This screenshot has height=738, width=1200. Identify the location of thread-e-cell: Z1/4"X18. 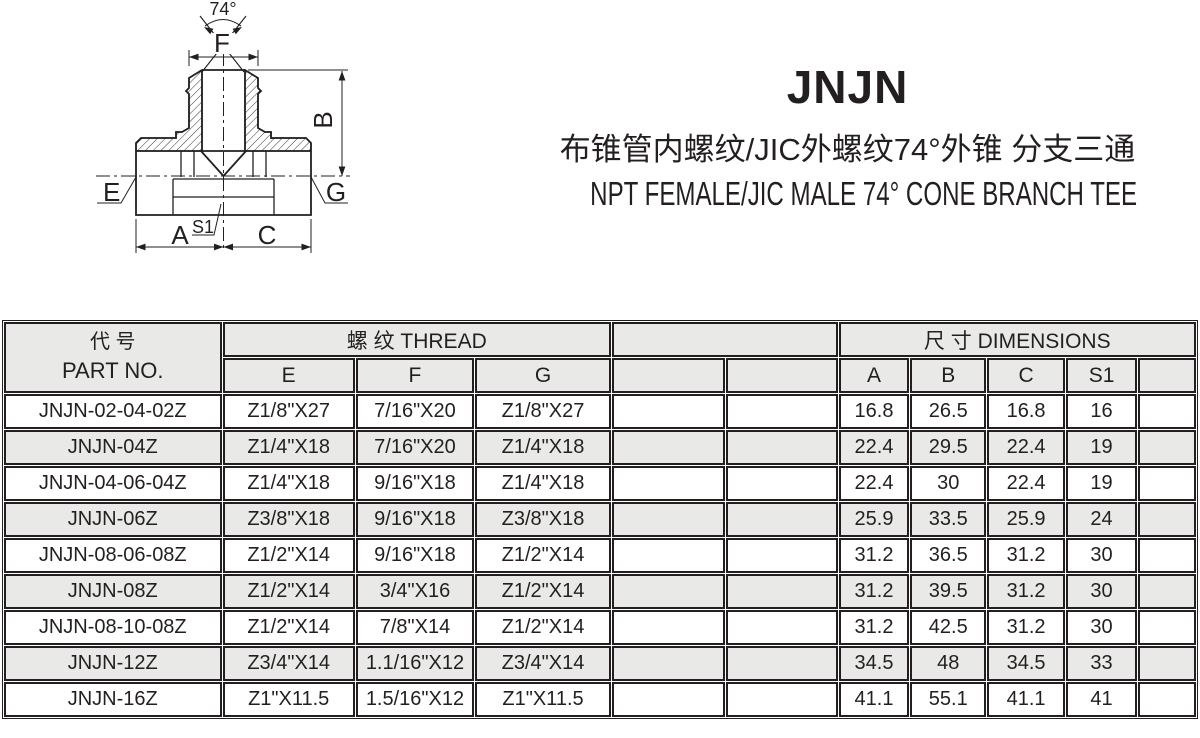
(288, 447).